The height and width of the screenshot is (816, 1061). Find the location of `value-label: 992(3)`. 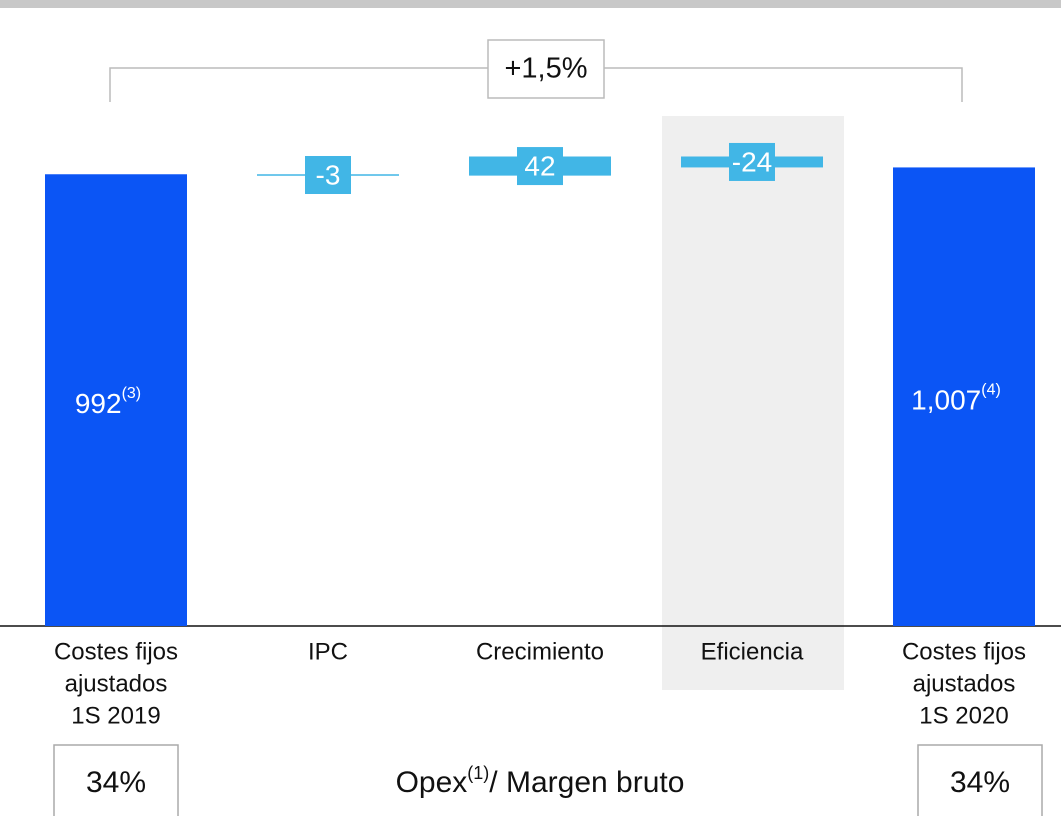

value-label: 992(3) is located at coordinates (108, 402).